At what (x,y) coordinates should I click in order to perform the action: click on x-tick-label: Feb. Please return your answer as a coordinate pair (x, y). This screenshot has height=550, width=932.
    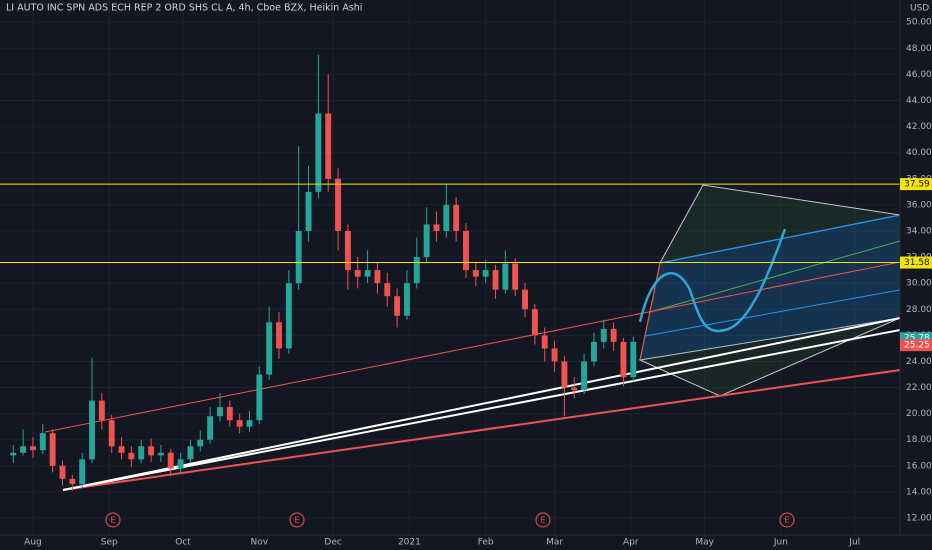
    Looking at the image, I should click on (486, 543).